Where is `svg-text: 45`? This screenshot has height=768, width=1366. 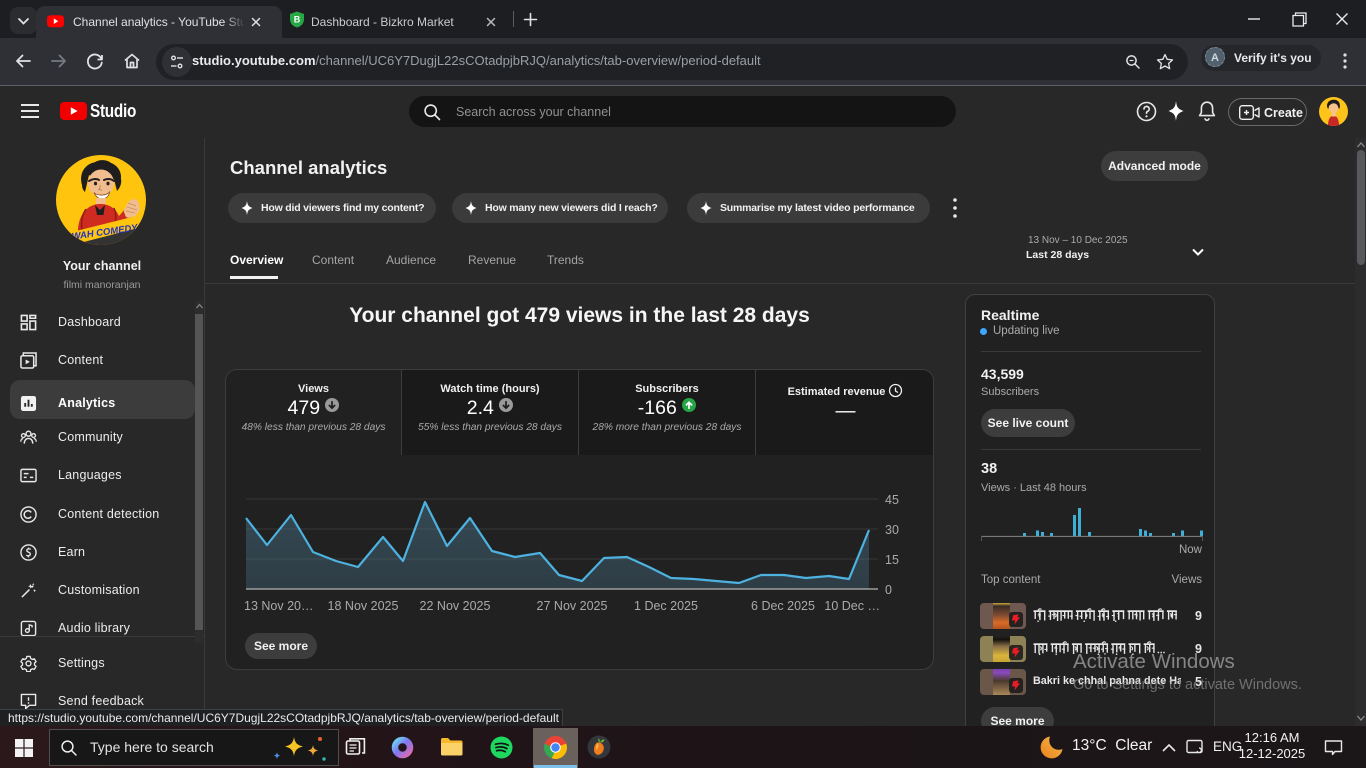 svg-text: 45 is located at coordinates (892, 500).